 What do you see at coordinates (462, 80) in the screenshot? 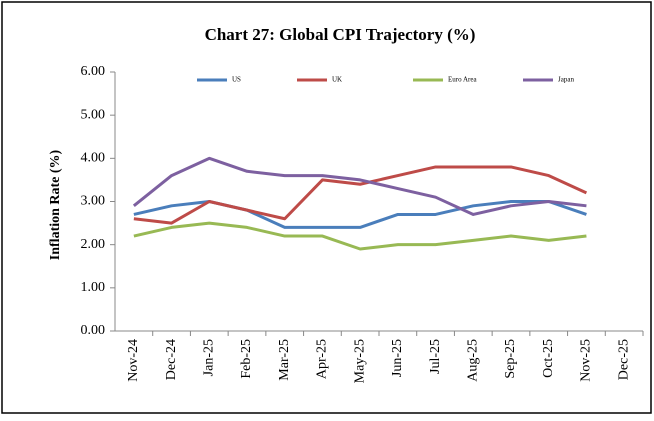
I see `legend-label: Euro Area` at bounding box center [462, 80].